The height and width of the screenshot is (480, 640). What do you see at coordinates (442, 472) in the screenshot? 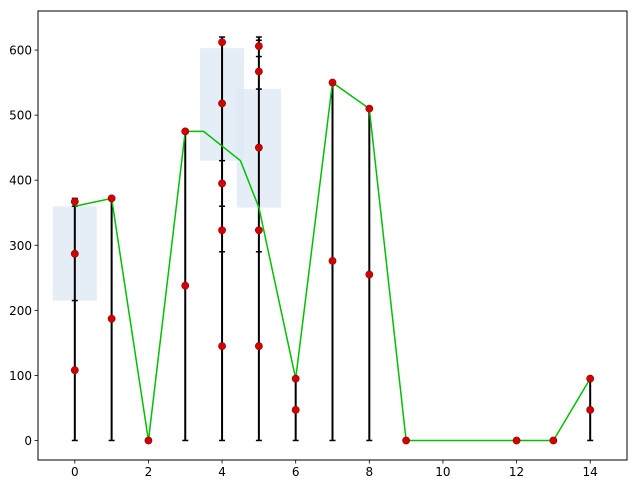
I see `x-tick-label-5: 10` at bounding box center [442, 472].